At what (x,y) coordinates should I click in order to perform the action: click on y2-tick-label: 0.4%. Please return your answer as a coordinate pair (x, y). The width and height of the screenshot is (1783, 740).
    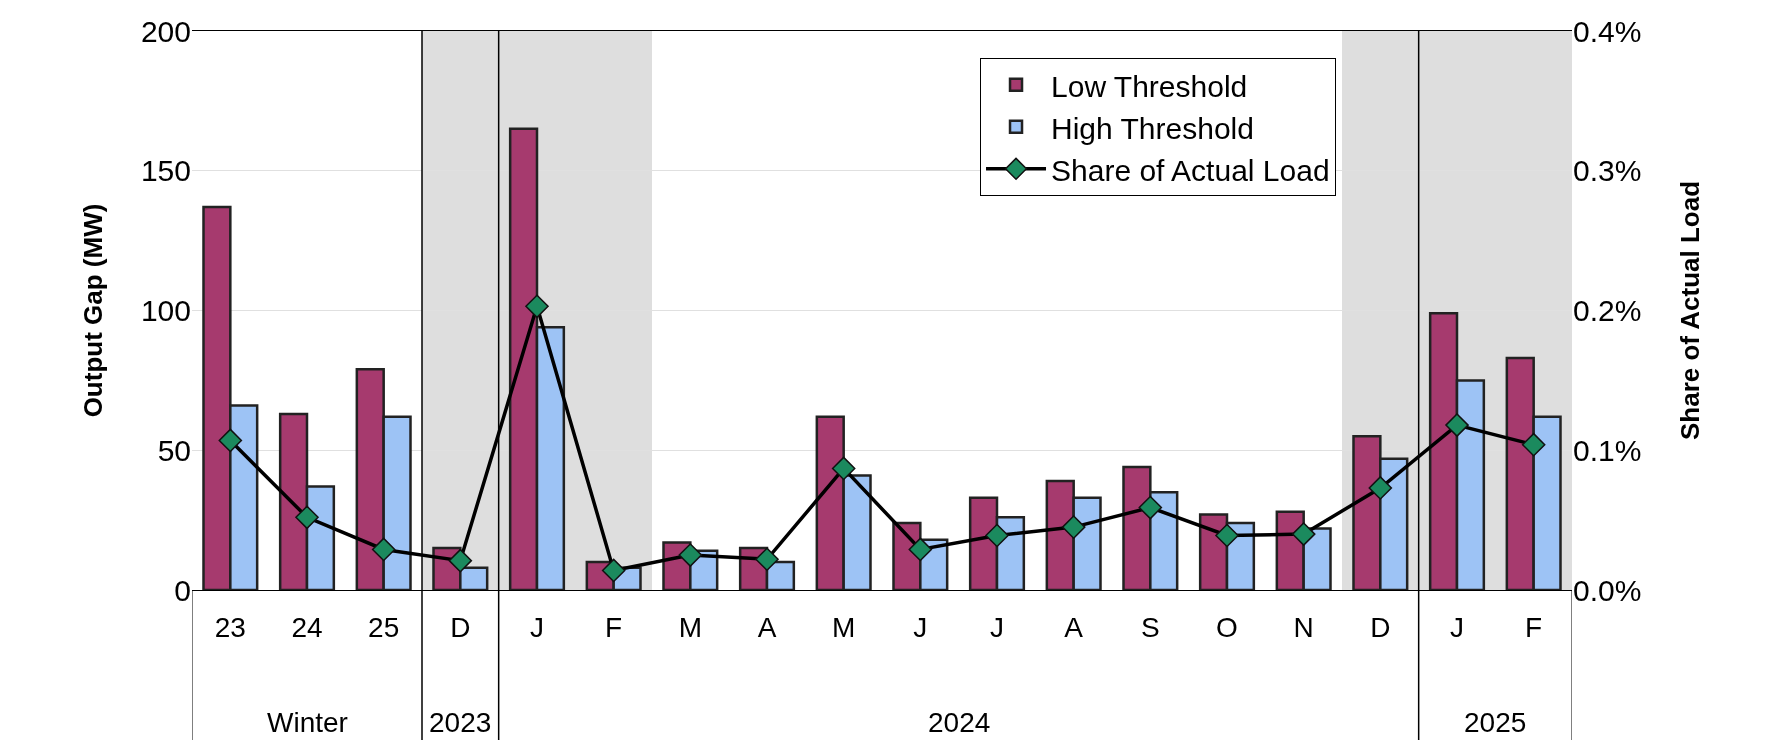
    Looking at the image, I should click on (1607, 31).